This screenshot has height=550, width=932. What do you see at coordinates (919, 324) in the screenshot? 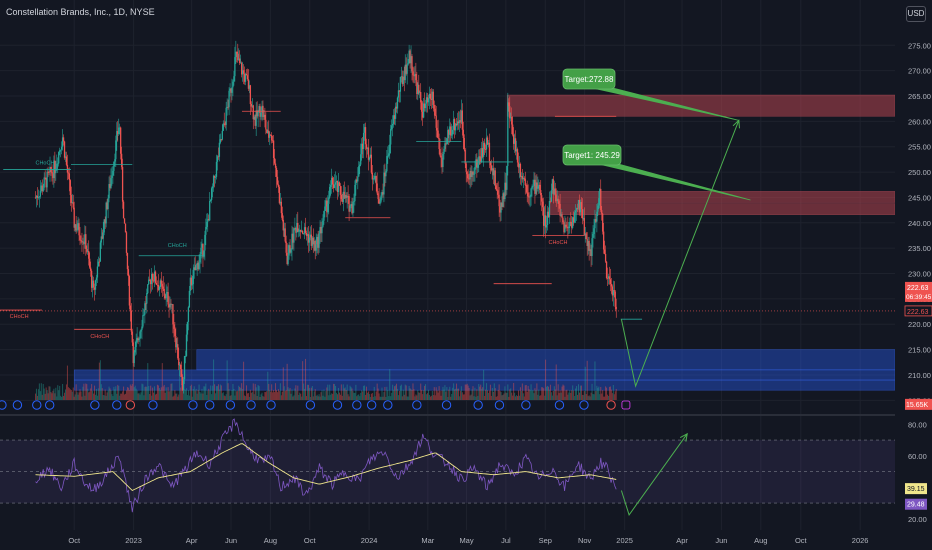
I see `price-tick-label: 220.00` at bounding box center [919, 324].